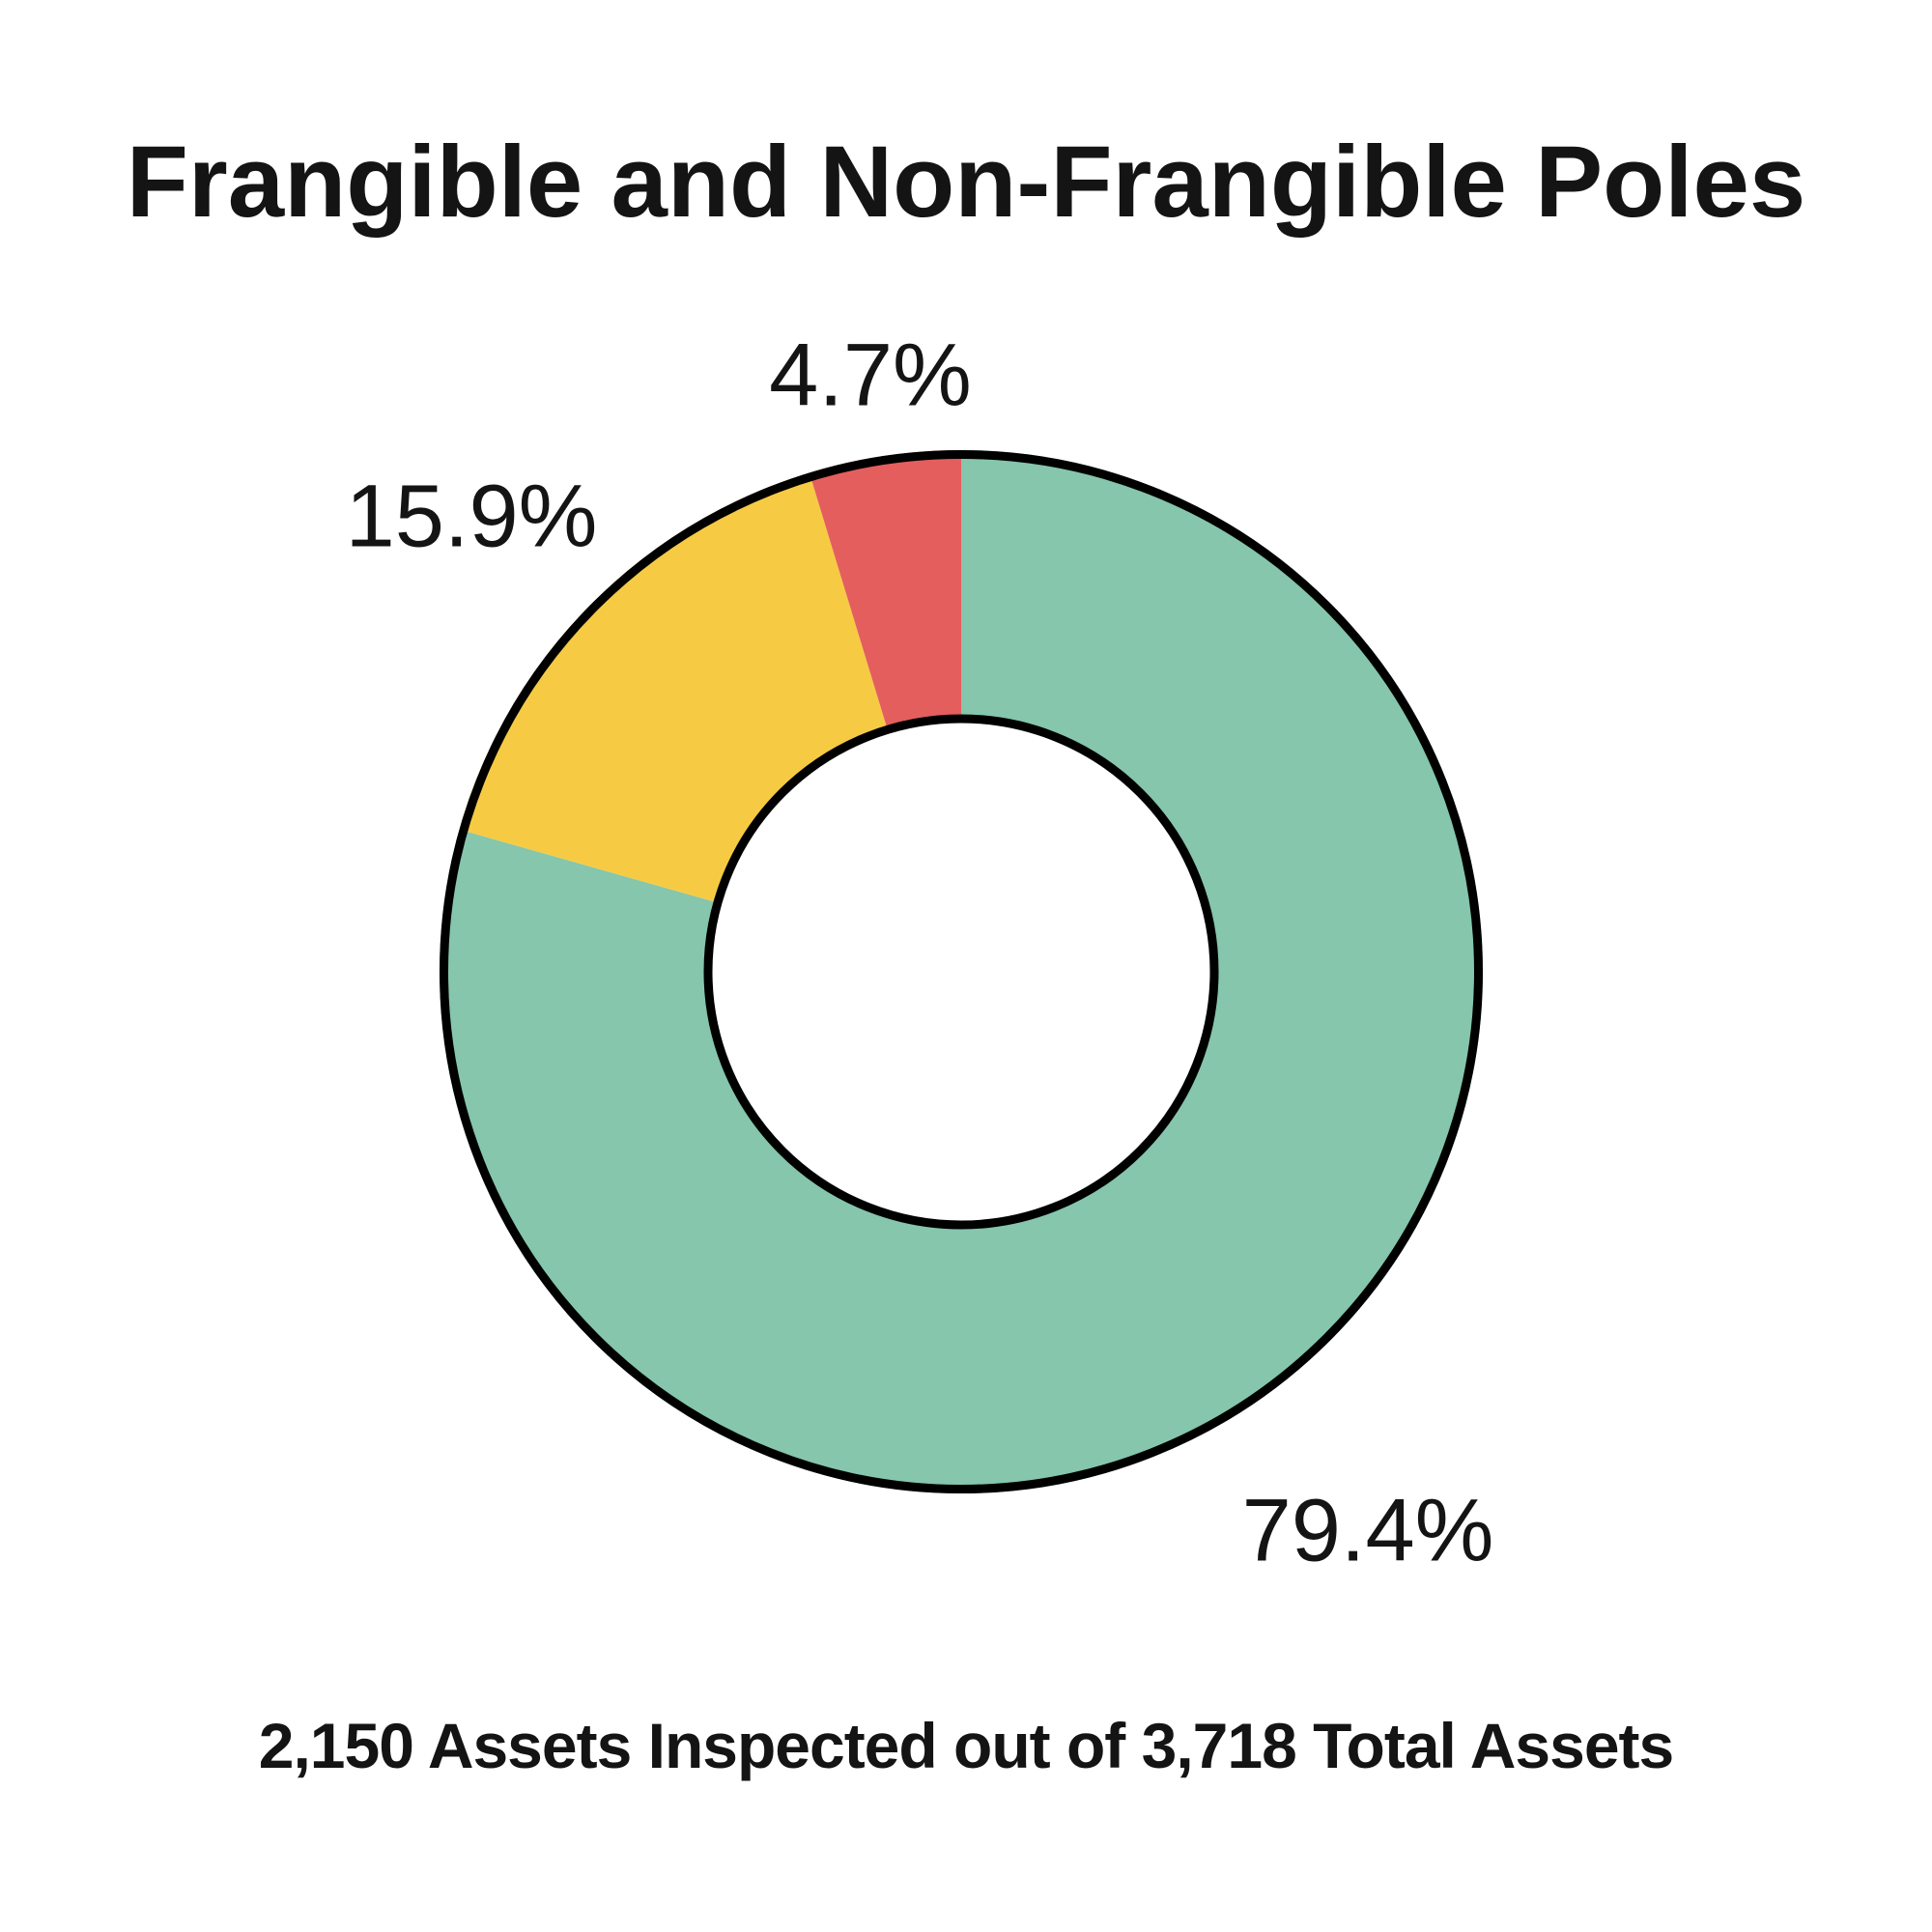 This screenshot has height=1932, width=1932. I want to click on slice-2-percent-label: 4.7%, so click(870, 375).